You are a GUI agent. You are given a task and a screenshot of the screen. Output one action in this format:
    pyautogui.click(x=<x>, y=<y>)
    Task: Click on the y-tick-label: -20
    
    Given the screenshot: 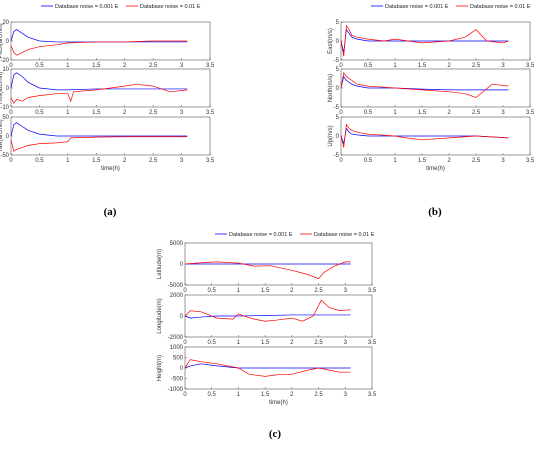 What is the action you would take?
    pyautogui.click(x=4, y=61)
    